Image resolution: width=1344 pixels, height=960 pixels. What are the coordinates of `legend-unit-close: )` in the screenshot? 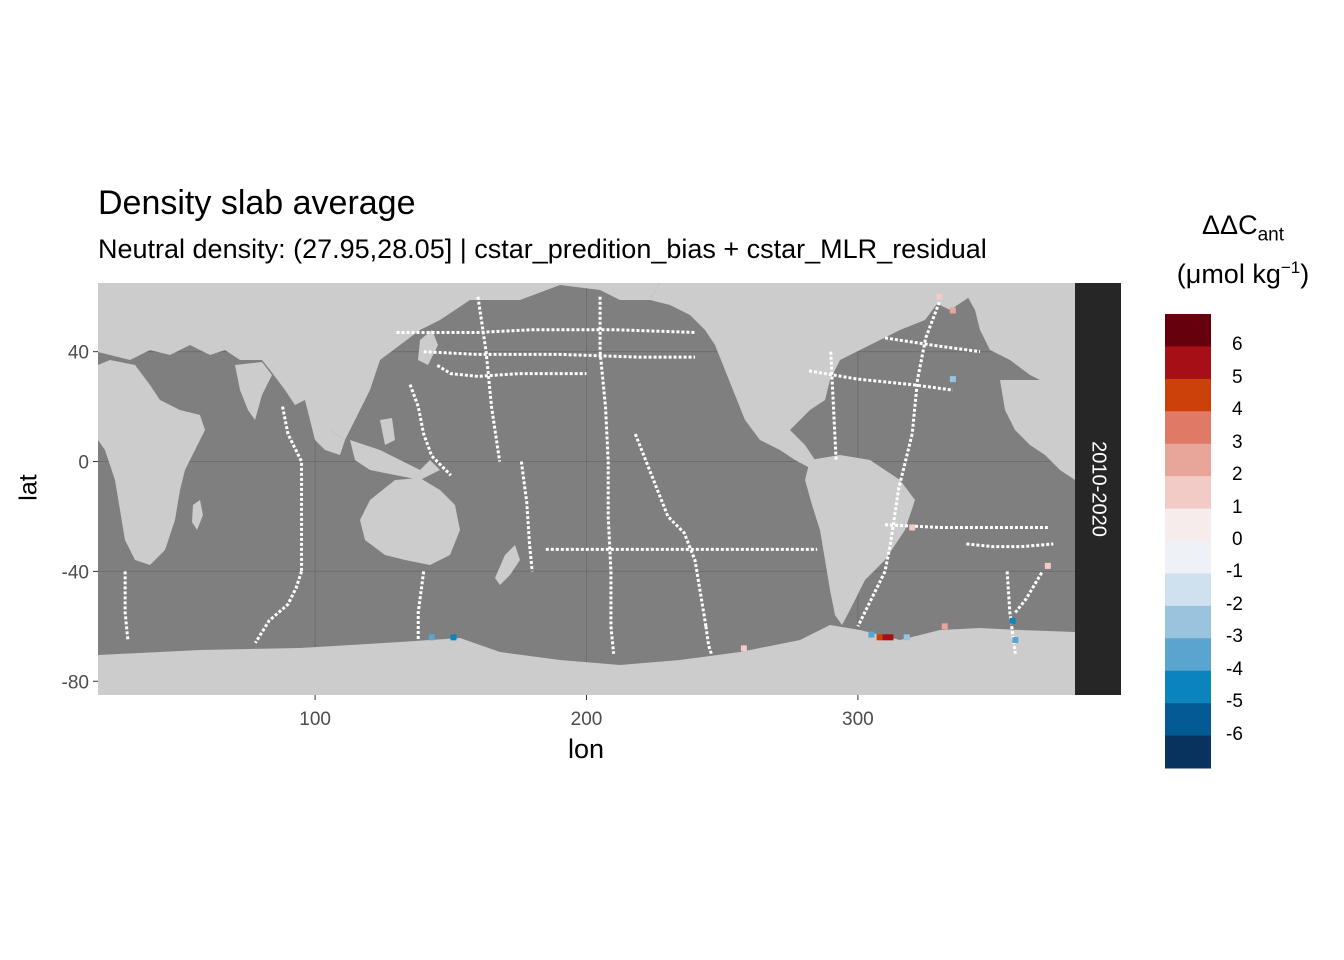 It's located at (1305, 274).